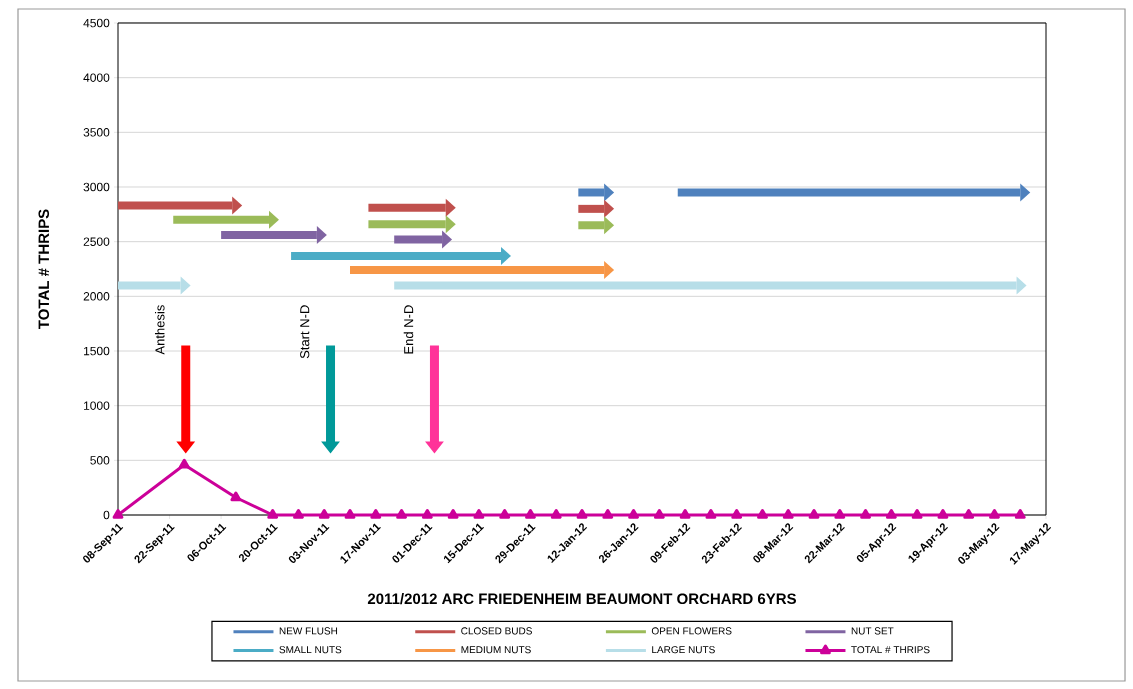 This screenshot has height=689, width=1133. Describe the element at coordinates (496, 650) in the screenshot. I see `legend-label: MEDIUM NUTS` at that location.